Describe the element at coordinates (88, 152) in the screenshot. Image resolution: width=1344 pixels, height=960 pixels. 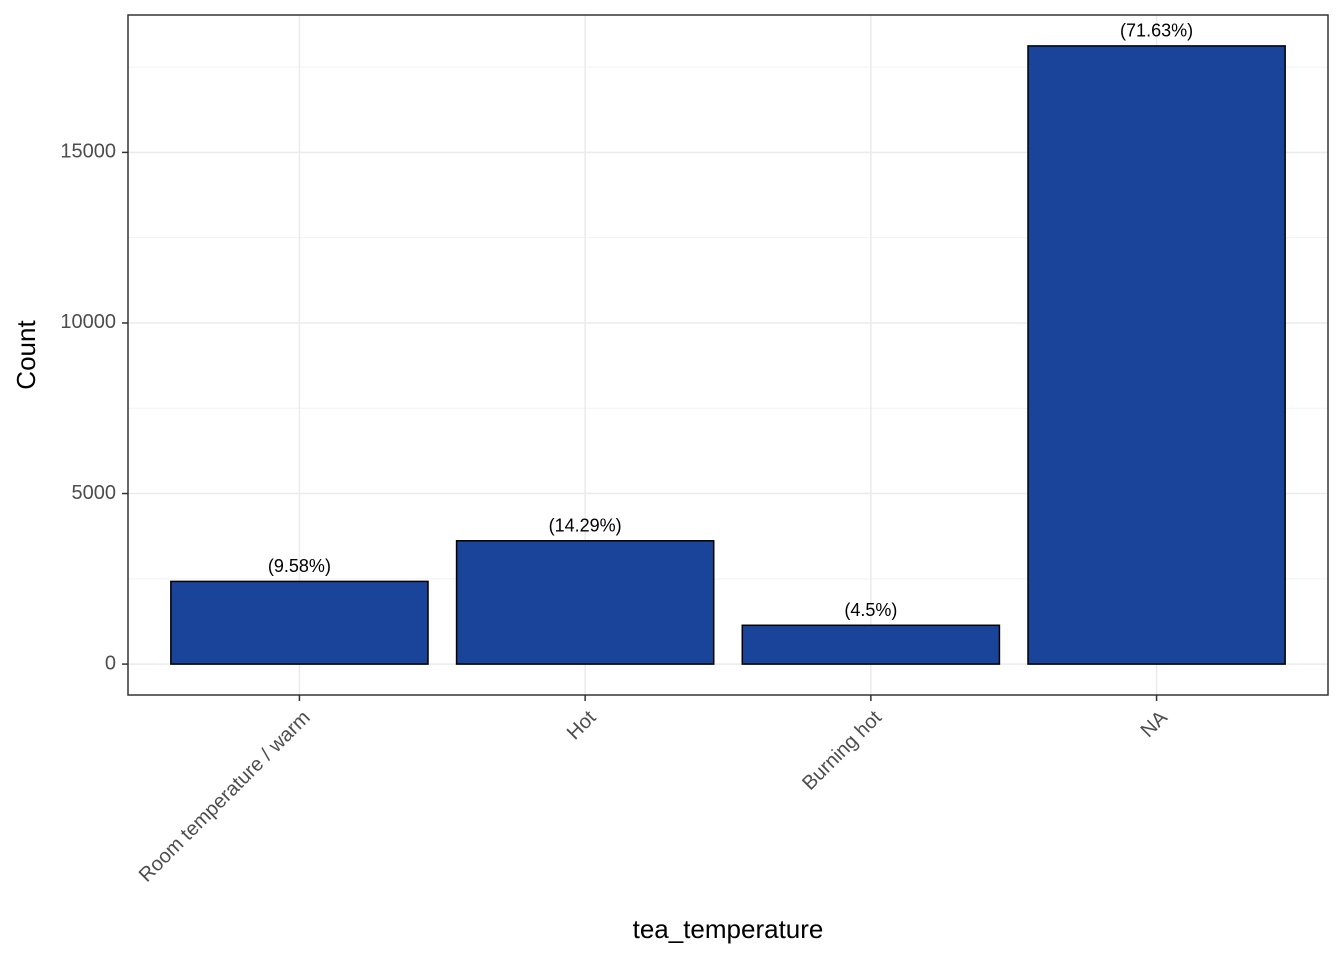
I see `y-tick-label: 15000` at that location.